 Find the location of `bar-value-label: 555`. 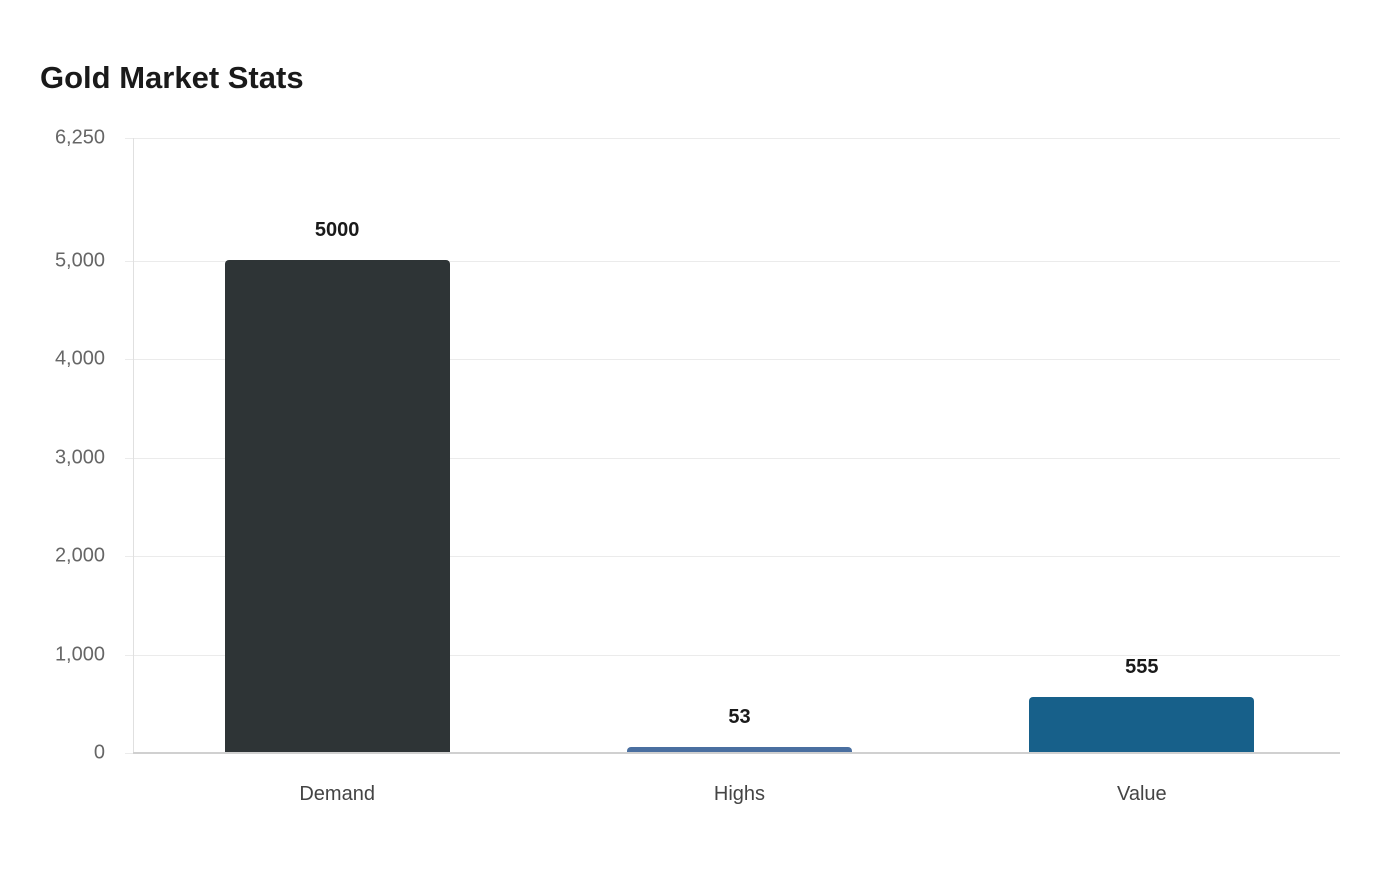

bar-value-label: 555 is located at coordinates (1142, 667).